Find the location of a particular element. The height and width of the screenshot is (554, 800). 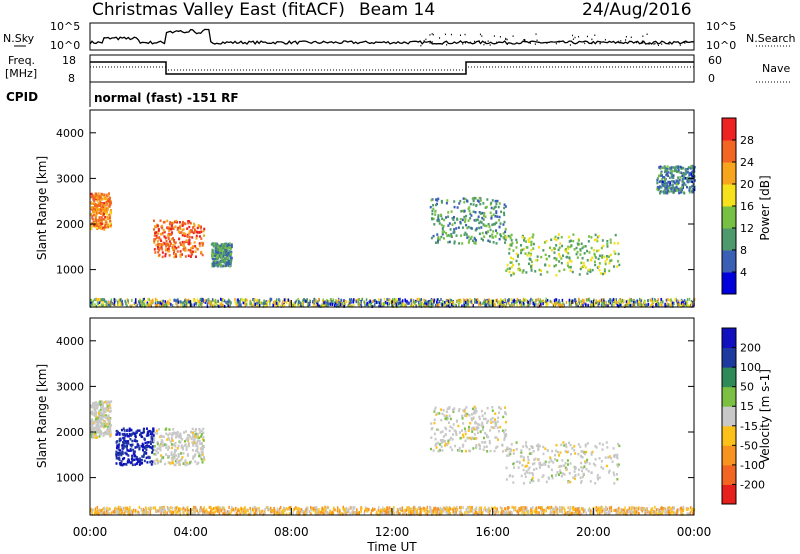

noise-sky-line is located at coordinates (392, 36).